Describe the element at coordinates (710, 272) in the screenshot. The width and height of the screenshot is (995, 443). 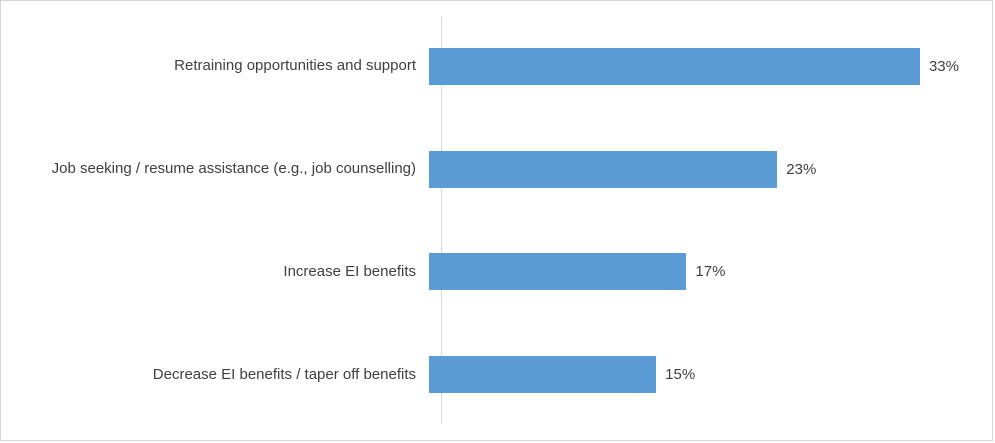
I see `value-label: 17%` at that location.